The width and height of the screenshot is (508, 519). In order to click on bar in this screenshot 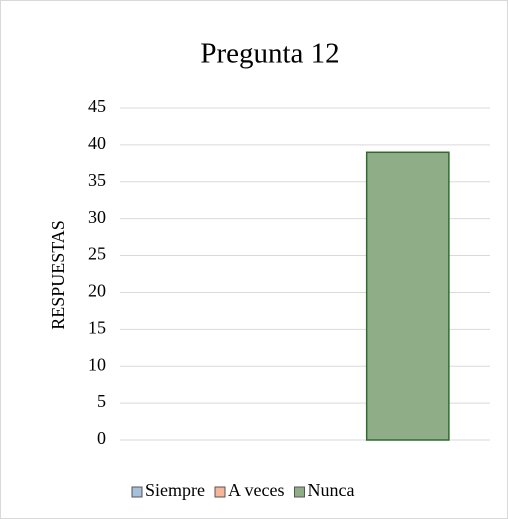, I will do `click(407, 296)`.